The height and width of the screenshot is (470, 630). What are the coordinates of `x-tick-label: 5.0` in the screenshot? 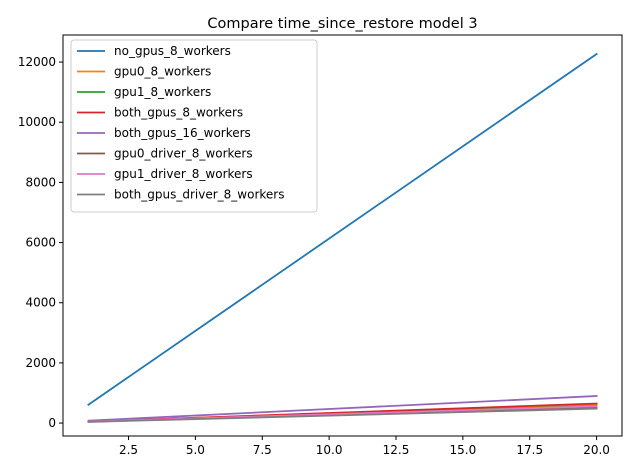 It's located at (195, 450).